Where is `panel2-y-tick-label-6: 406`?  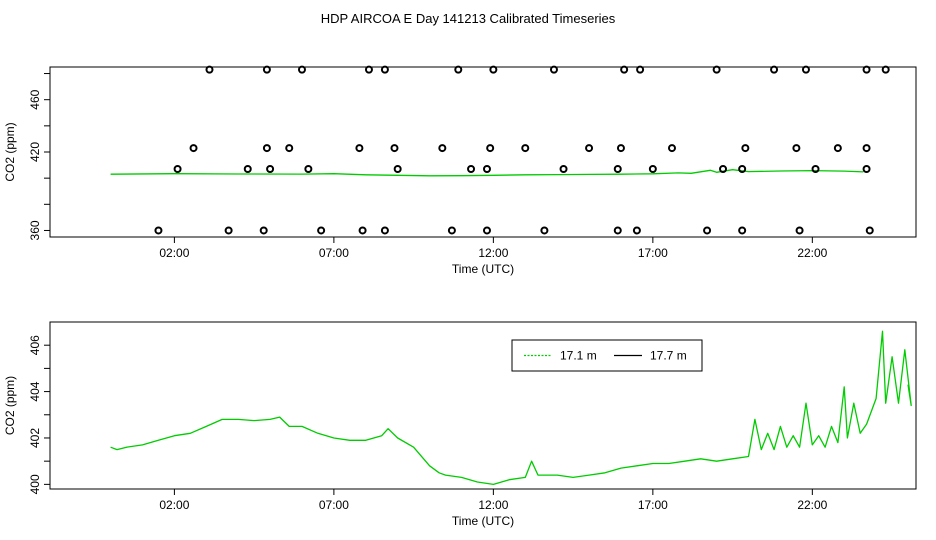 panel2-y-tick-label-6: 406 is located at coordinates (35, 345).